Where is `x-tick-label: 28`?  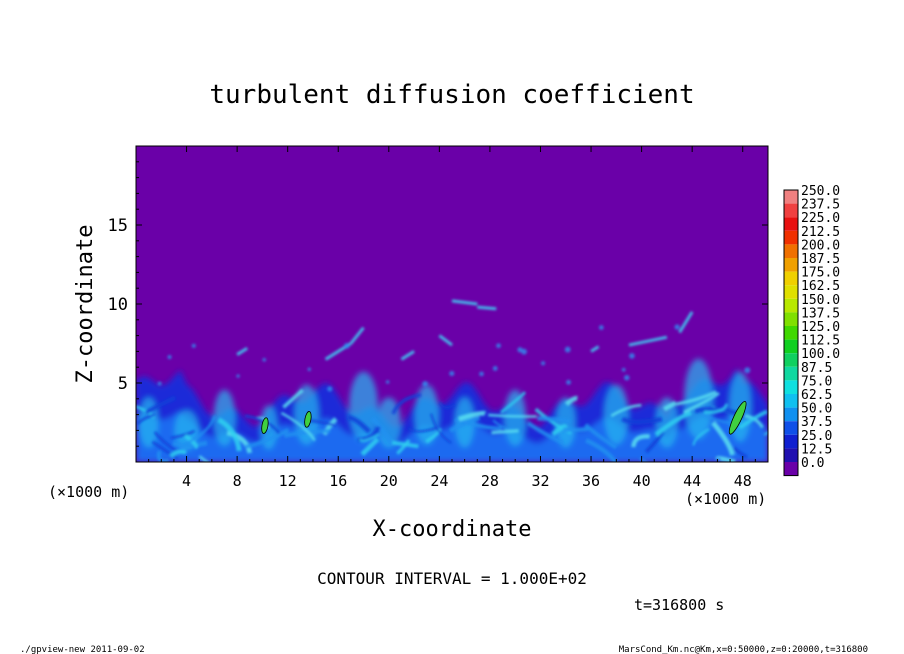
x-tick-label: 28 is located at coordinates (490, 481).